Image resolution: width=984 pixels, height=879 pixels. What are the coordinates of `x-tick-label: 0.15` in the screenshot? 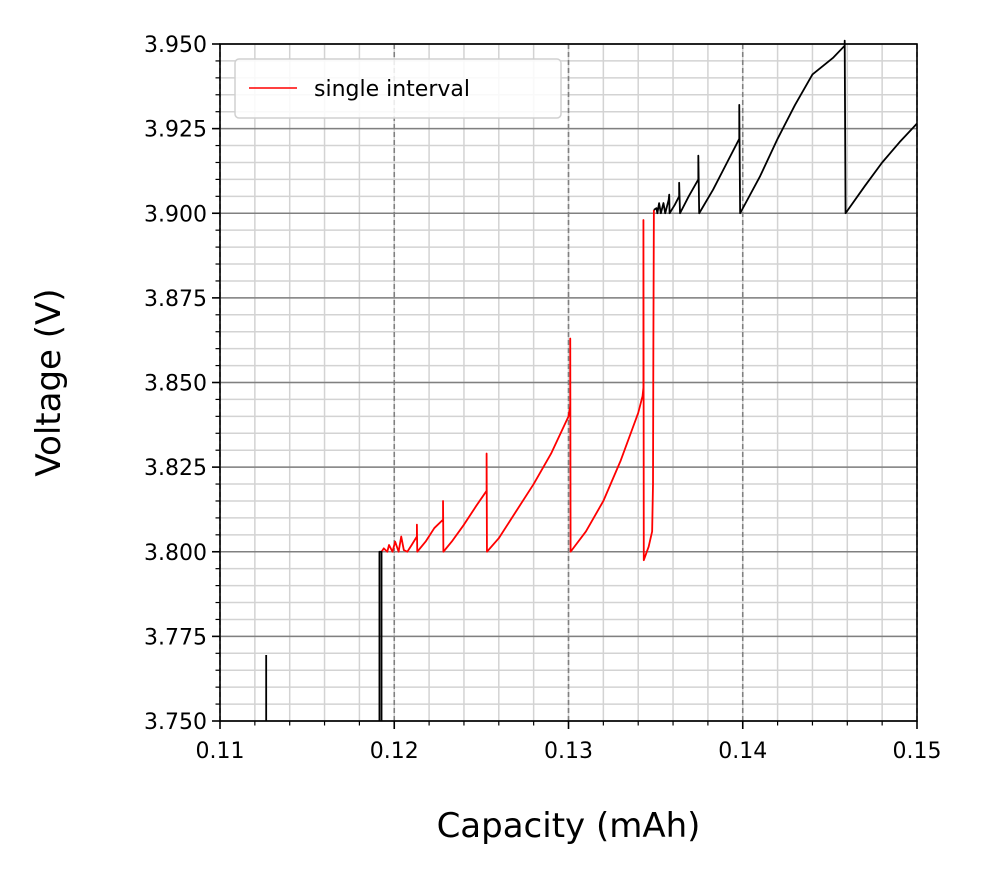 It's located at (917, 751).